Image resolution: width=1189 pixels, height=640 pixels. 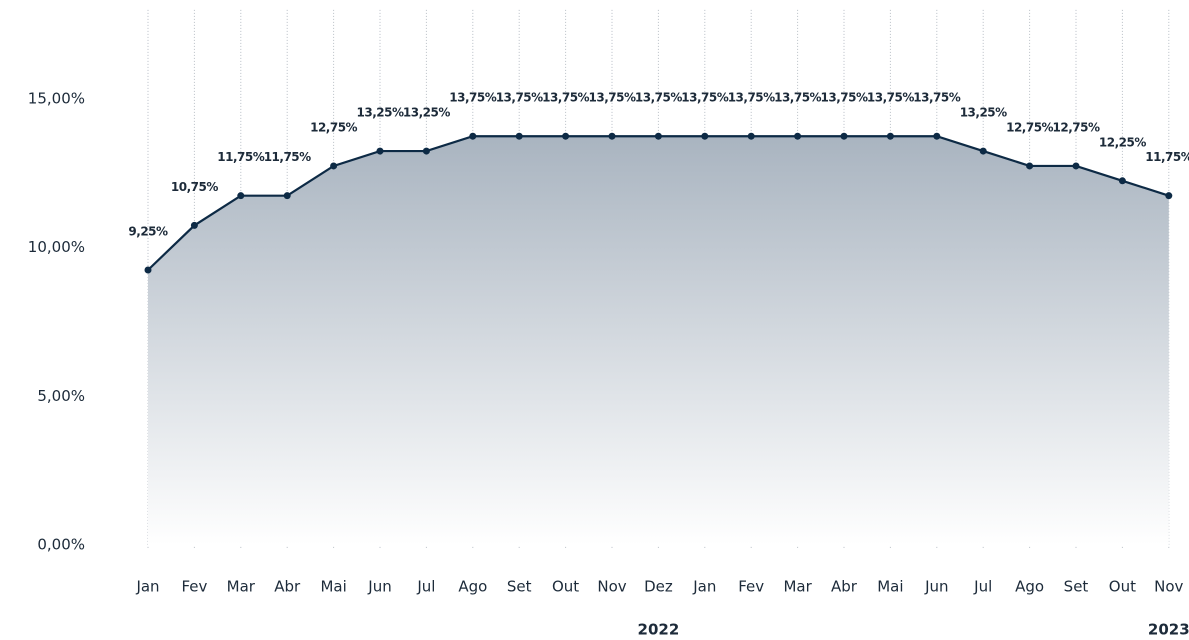 What do you see at coordinates (1122, 142) in the screenshot?
I see `value-label: 12,25%` at bounding box center [1122, 142].